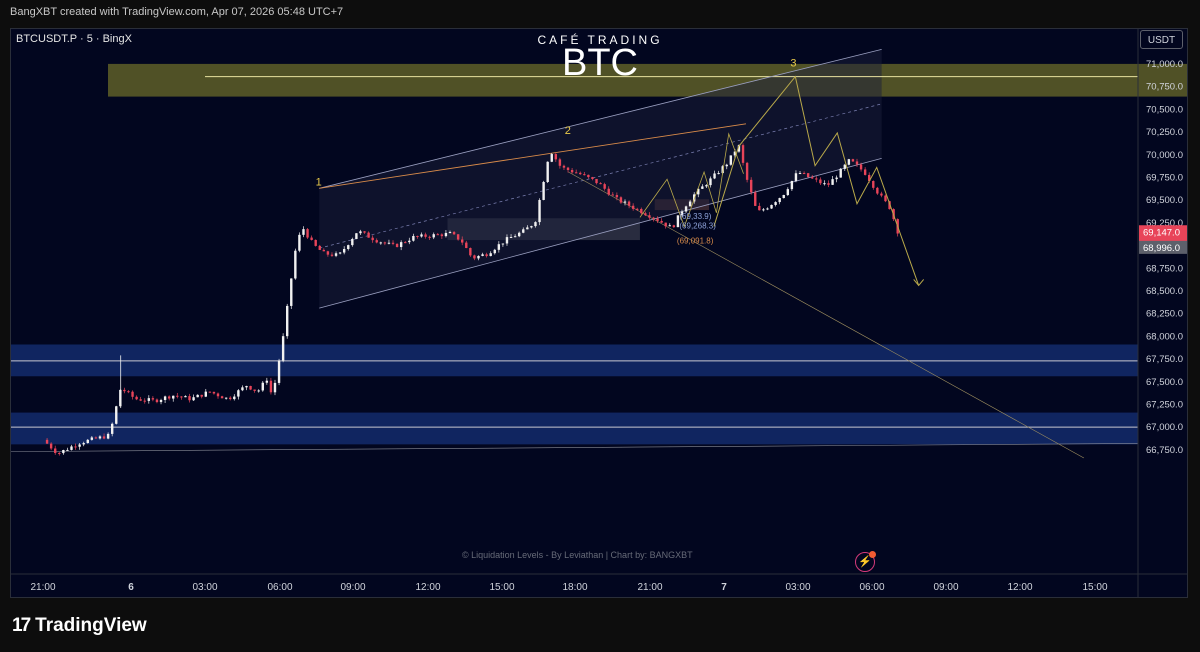 The image size is (1200, 652). What do you see at coordinates (695, 241) in the screenshot?
I see `box-label-orange: (69,091.8)` at bounding box center [695, 241].